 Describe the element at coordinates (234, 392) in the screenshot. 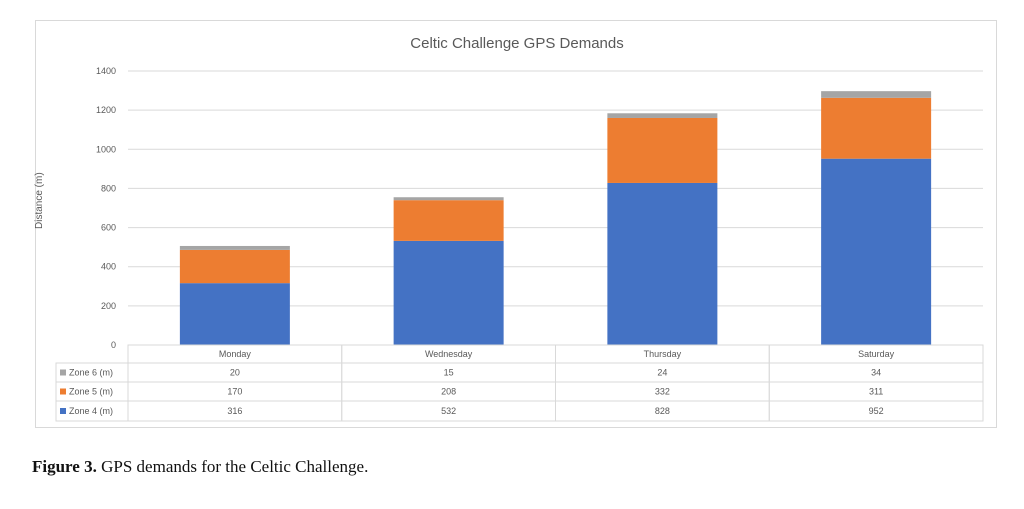

I see `data-label: 170` at that location.